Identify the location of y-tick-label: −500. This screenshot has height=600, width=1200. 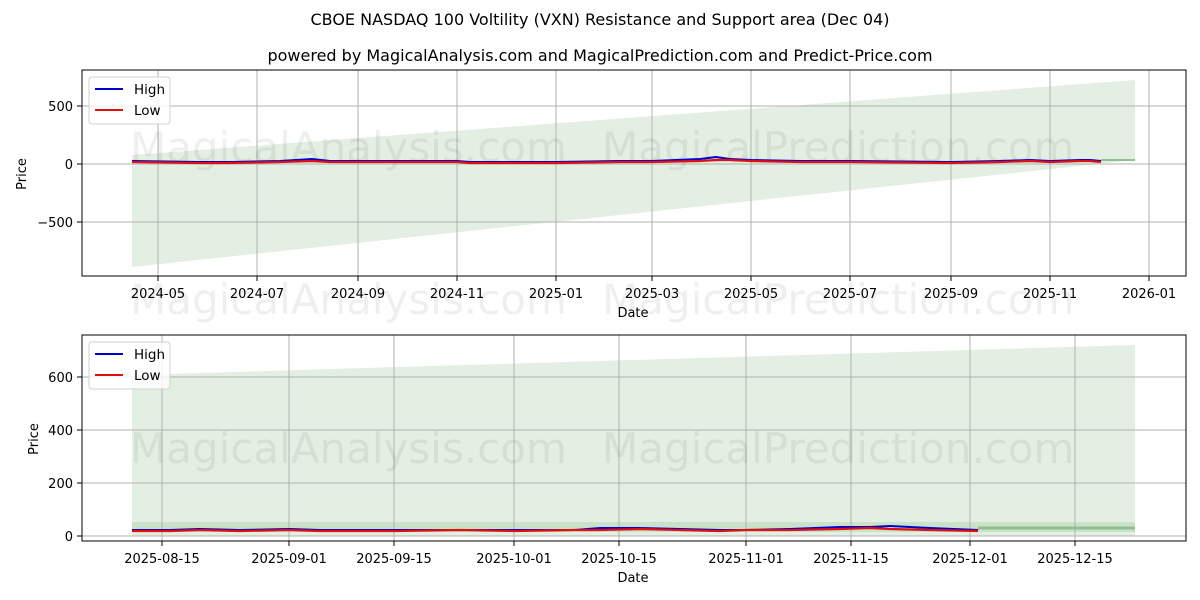
(55, 223).